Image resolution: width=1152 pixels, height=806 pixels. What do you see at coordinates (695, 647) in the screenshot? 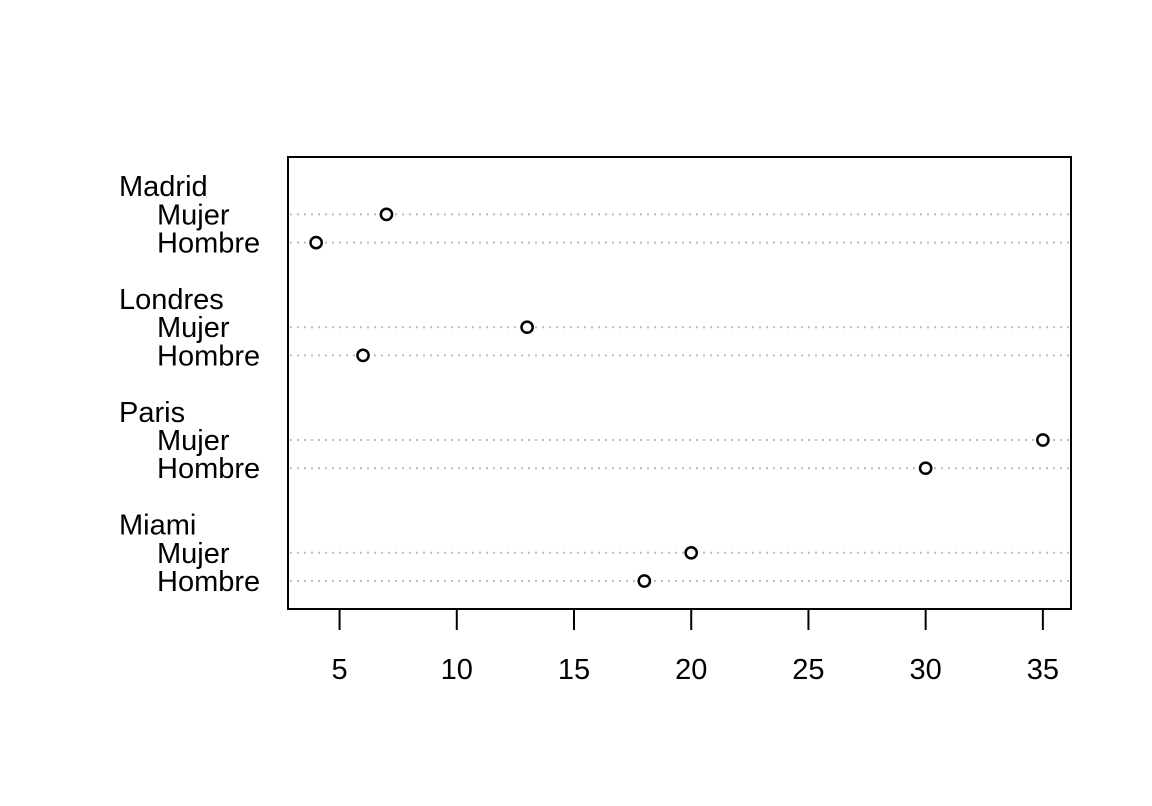
I see `x-axis: 5 10 15 20 25 30 35` at bounding box center [695, 647].